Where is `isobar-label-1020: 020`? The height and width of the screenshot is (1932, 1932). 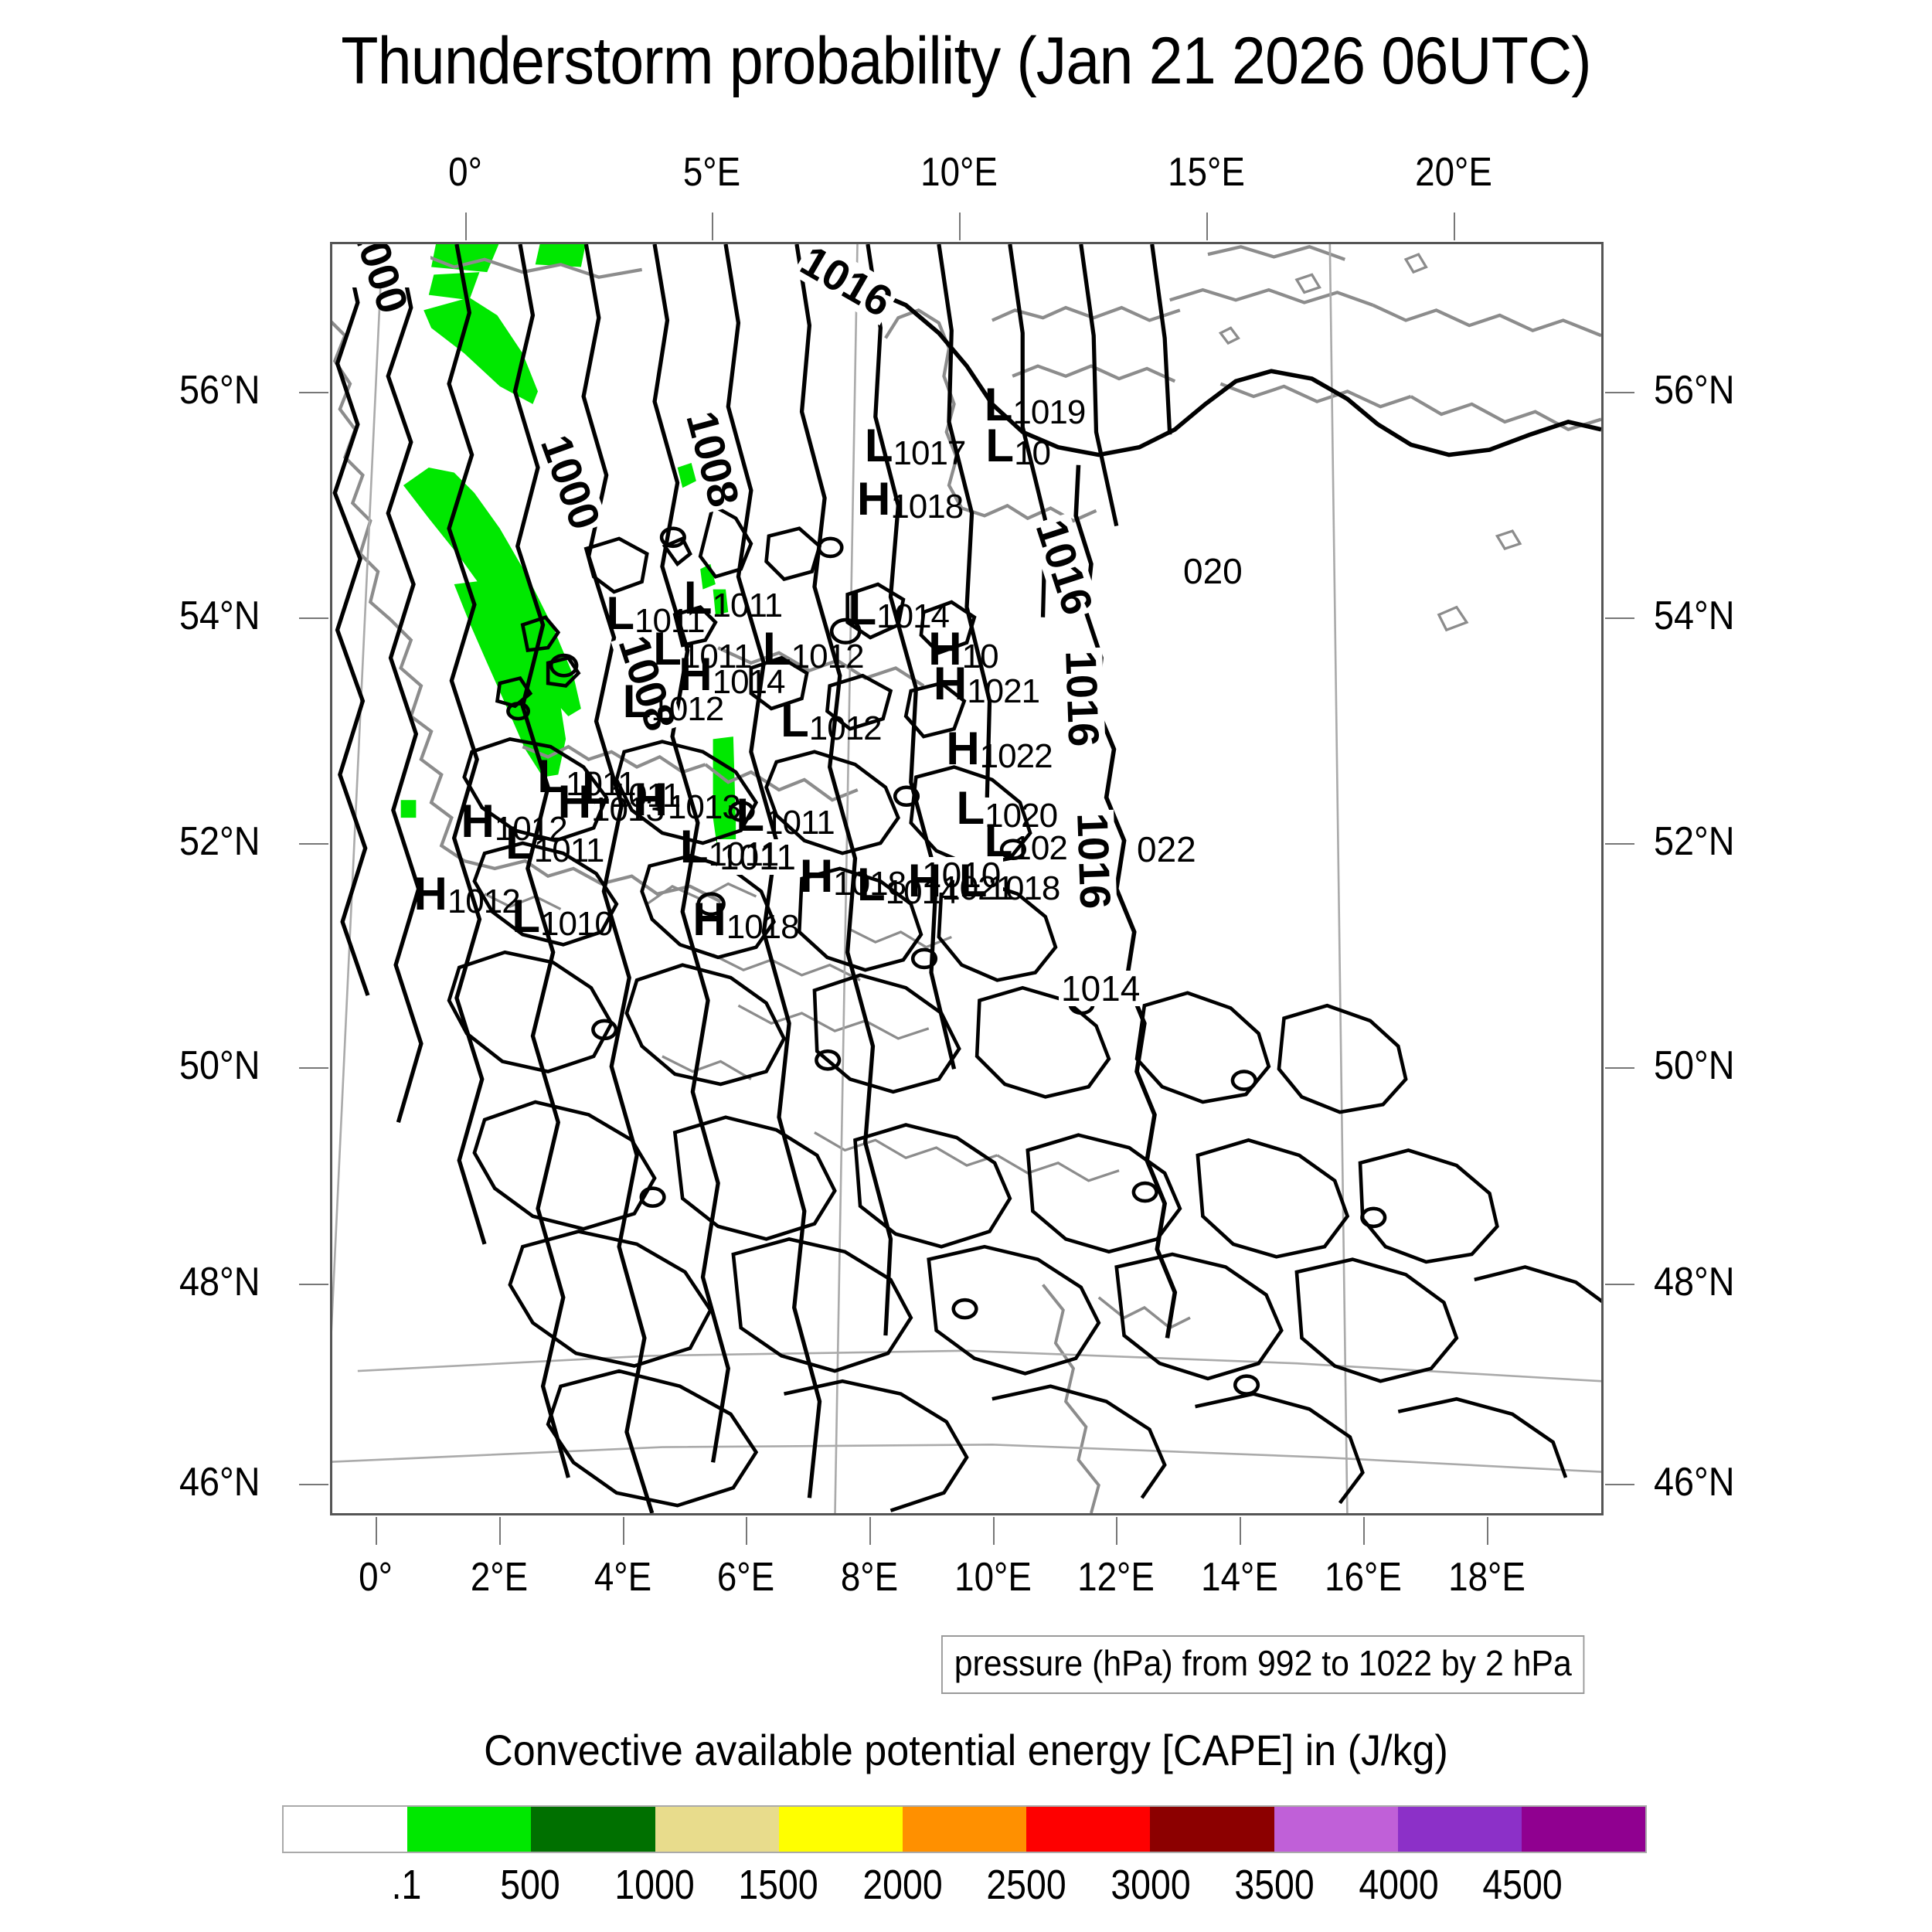
isobar-label-1020: 020 is located at coordinates (1213, 571).